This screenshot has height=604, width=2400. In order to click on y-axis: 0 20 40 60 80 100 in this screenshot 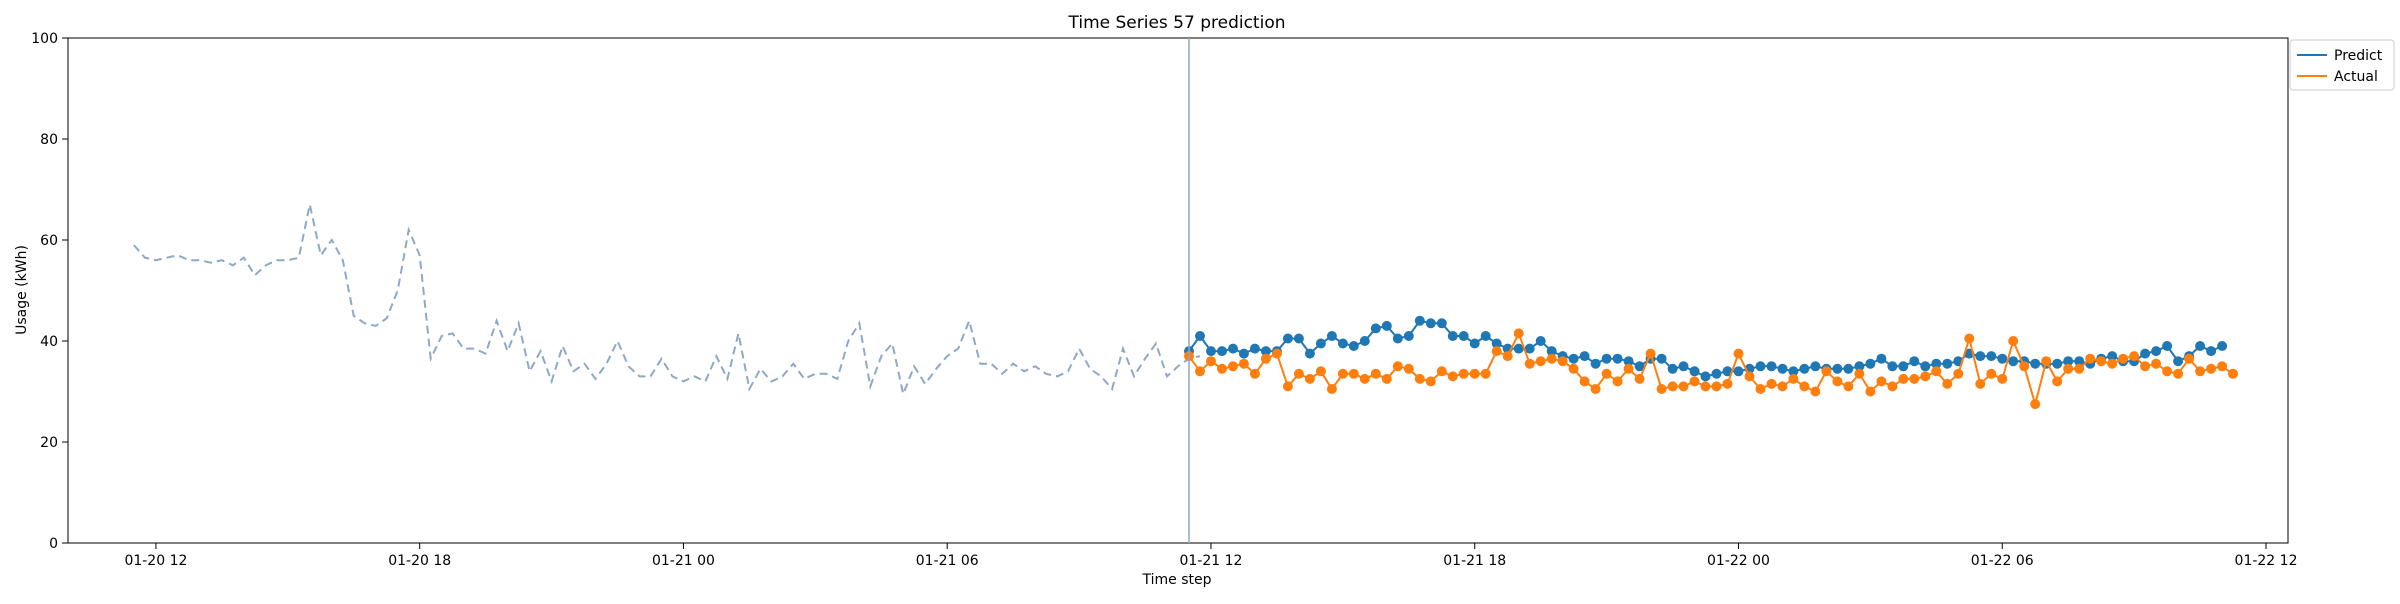, I will do `click(49, 291)`.